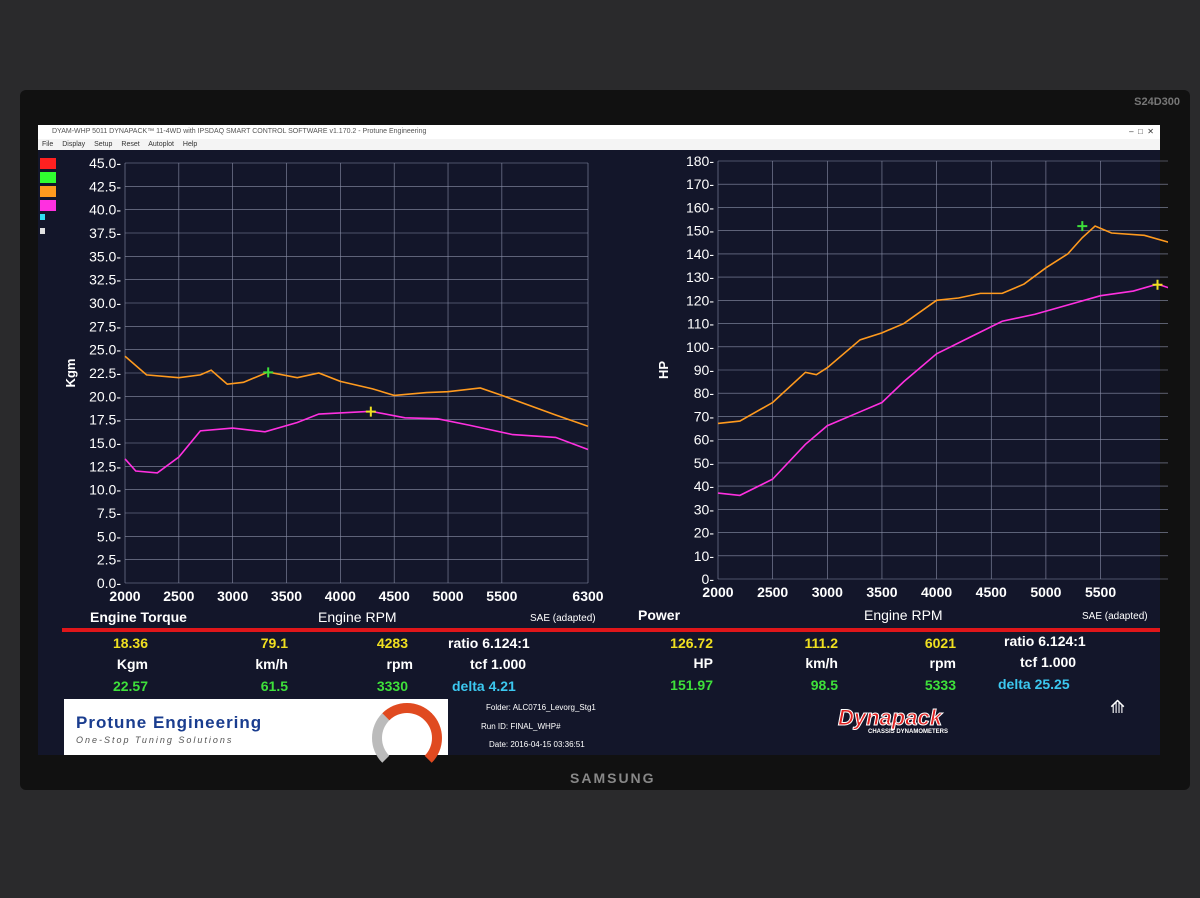 This screenshot has width=1200, height=898. What do you see at coordinates (479, 664) in the screenshot?
I see `tcf-label: tcf` at bounding box center [479, 664].